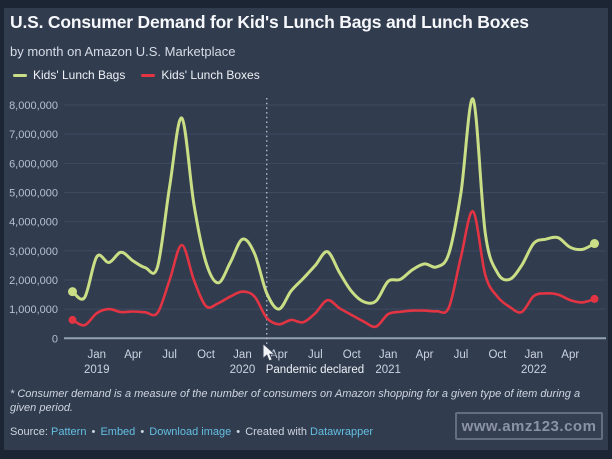 Image resolution: width=612 pixels, height=459 pixels. What do you see at coordinates (33, 135) in the screenshot?
I see `y-axis-label: 7,000,000` at bounding box center [33, 135].